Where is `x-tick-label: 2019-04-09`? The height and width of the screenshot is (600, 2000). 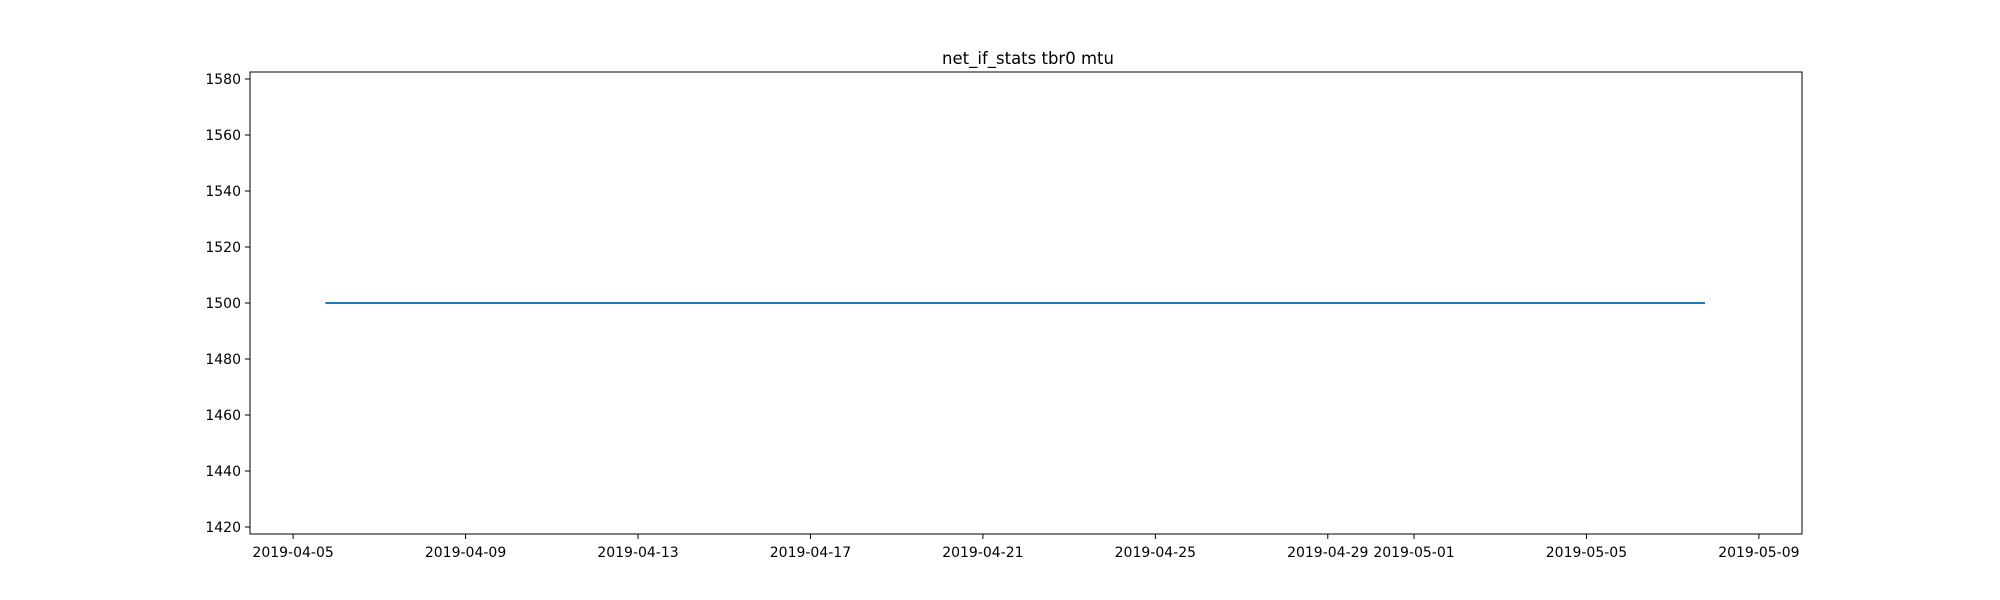 x-tick-label: 2019-04-09 is located at coordinates (465, 553).